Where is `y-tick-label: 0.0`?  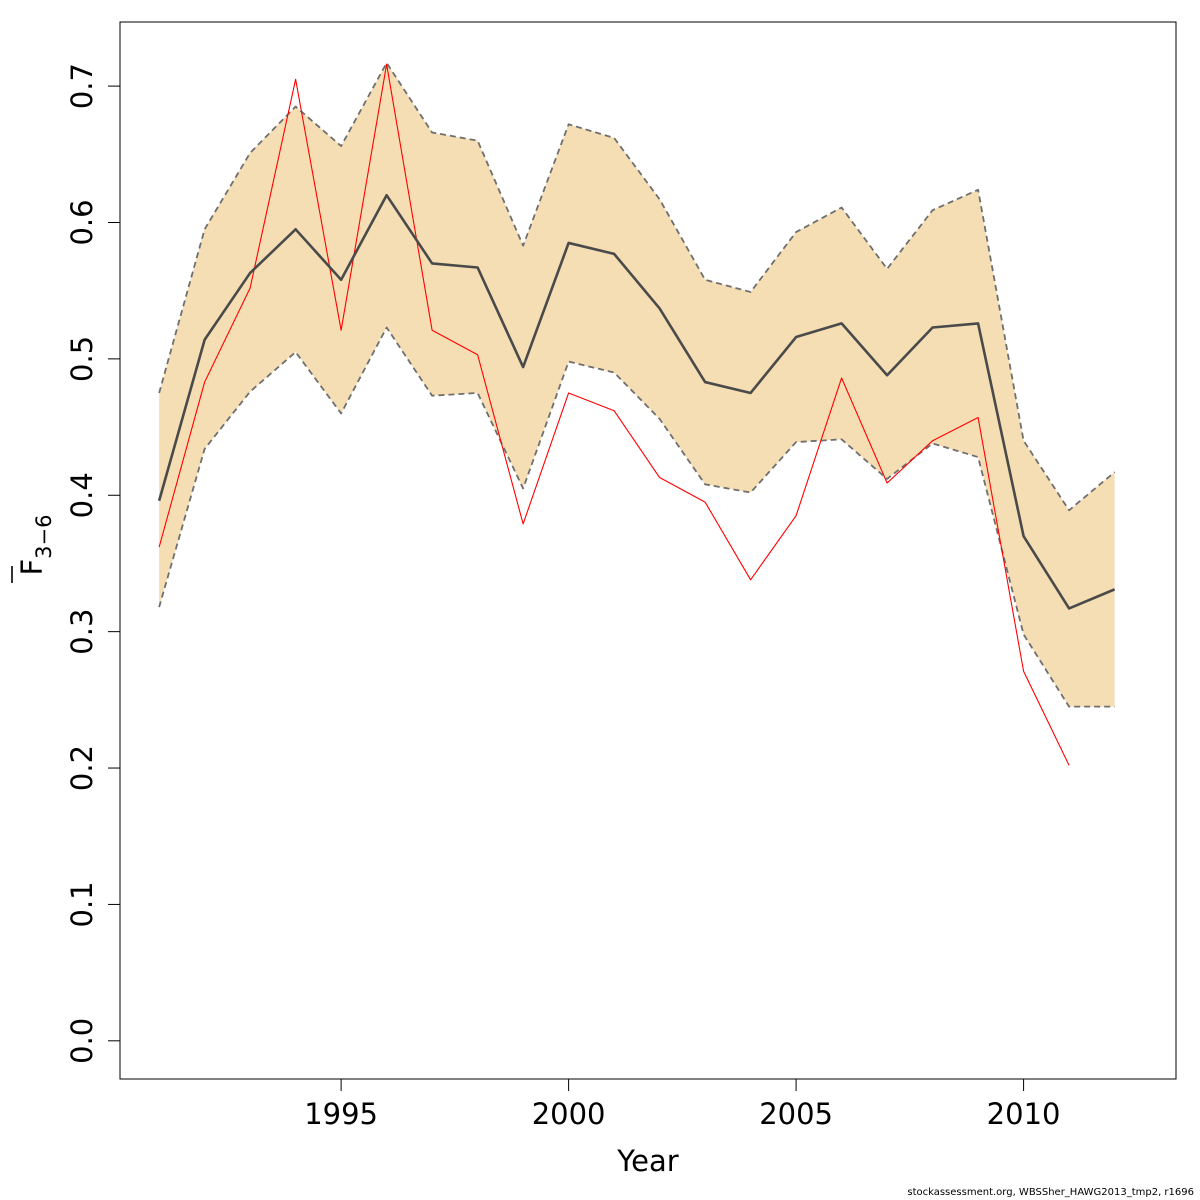 y-tick-label: 0.0 is located at coordinates (82, 1041).